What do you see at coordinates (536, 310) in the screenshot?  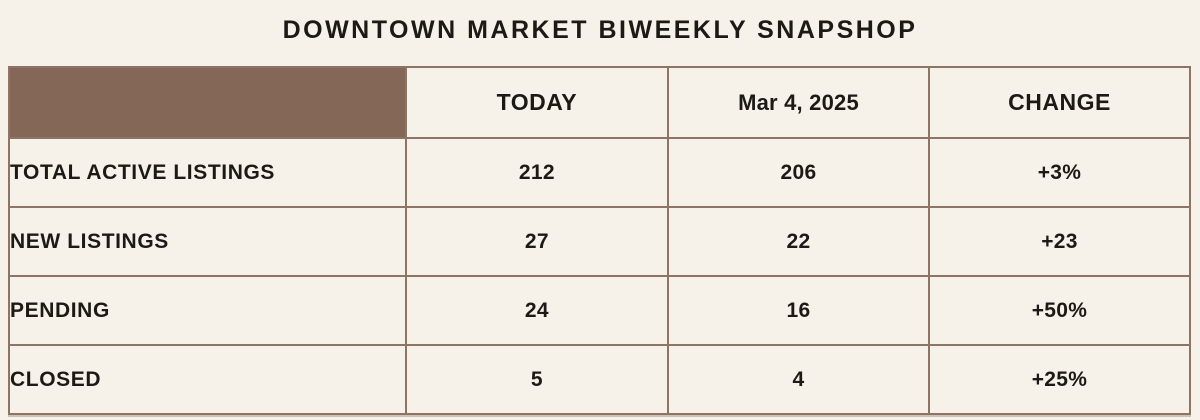 I see `cell-pending-today: 24` at bounding box center [536, 310].